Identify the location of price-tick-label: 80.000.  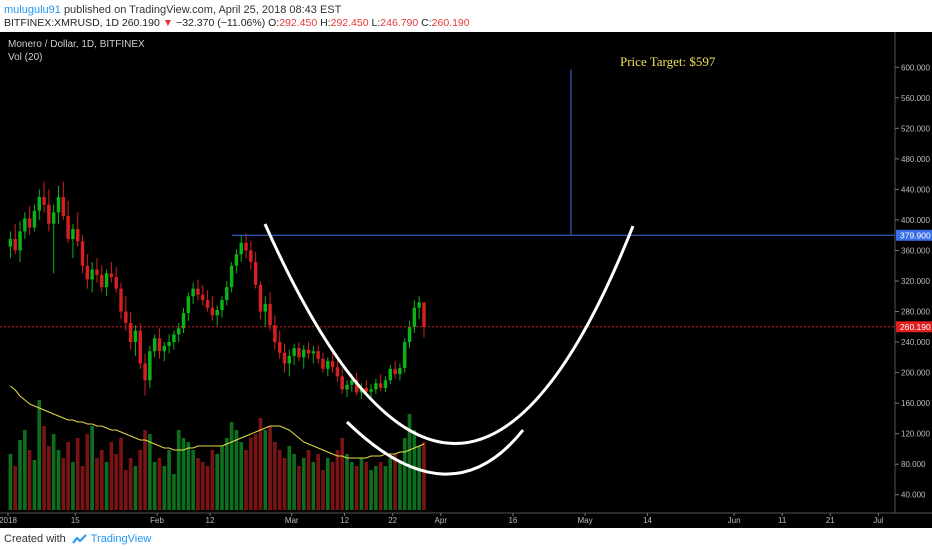
(913, 464).